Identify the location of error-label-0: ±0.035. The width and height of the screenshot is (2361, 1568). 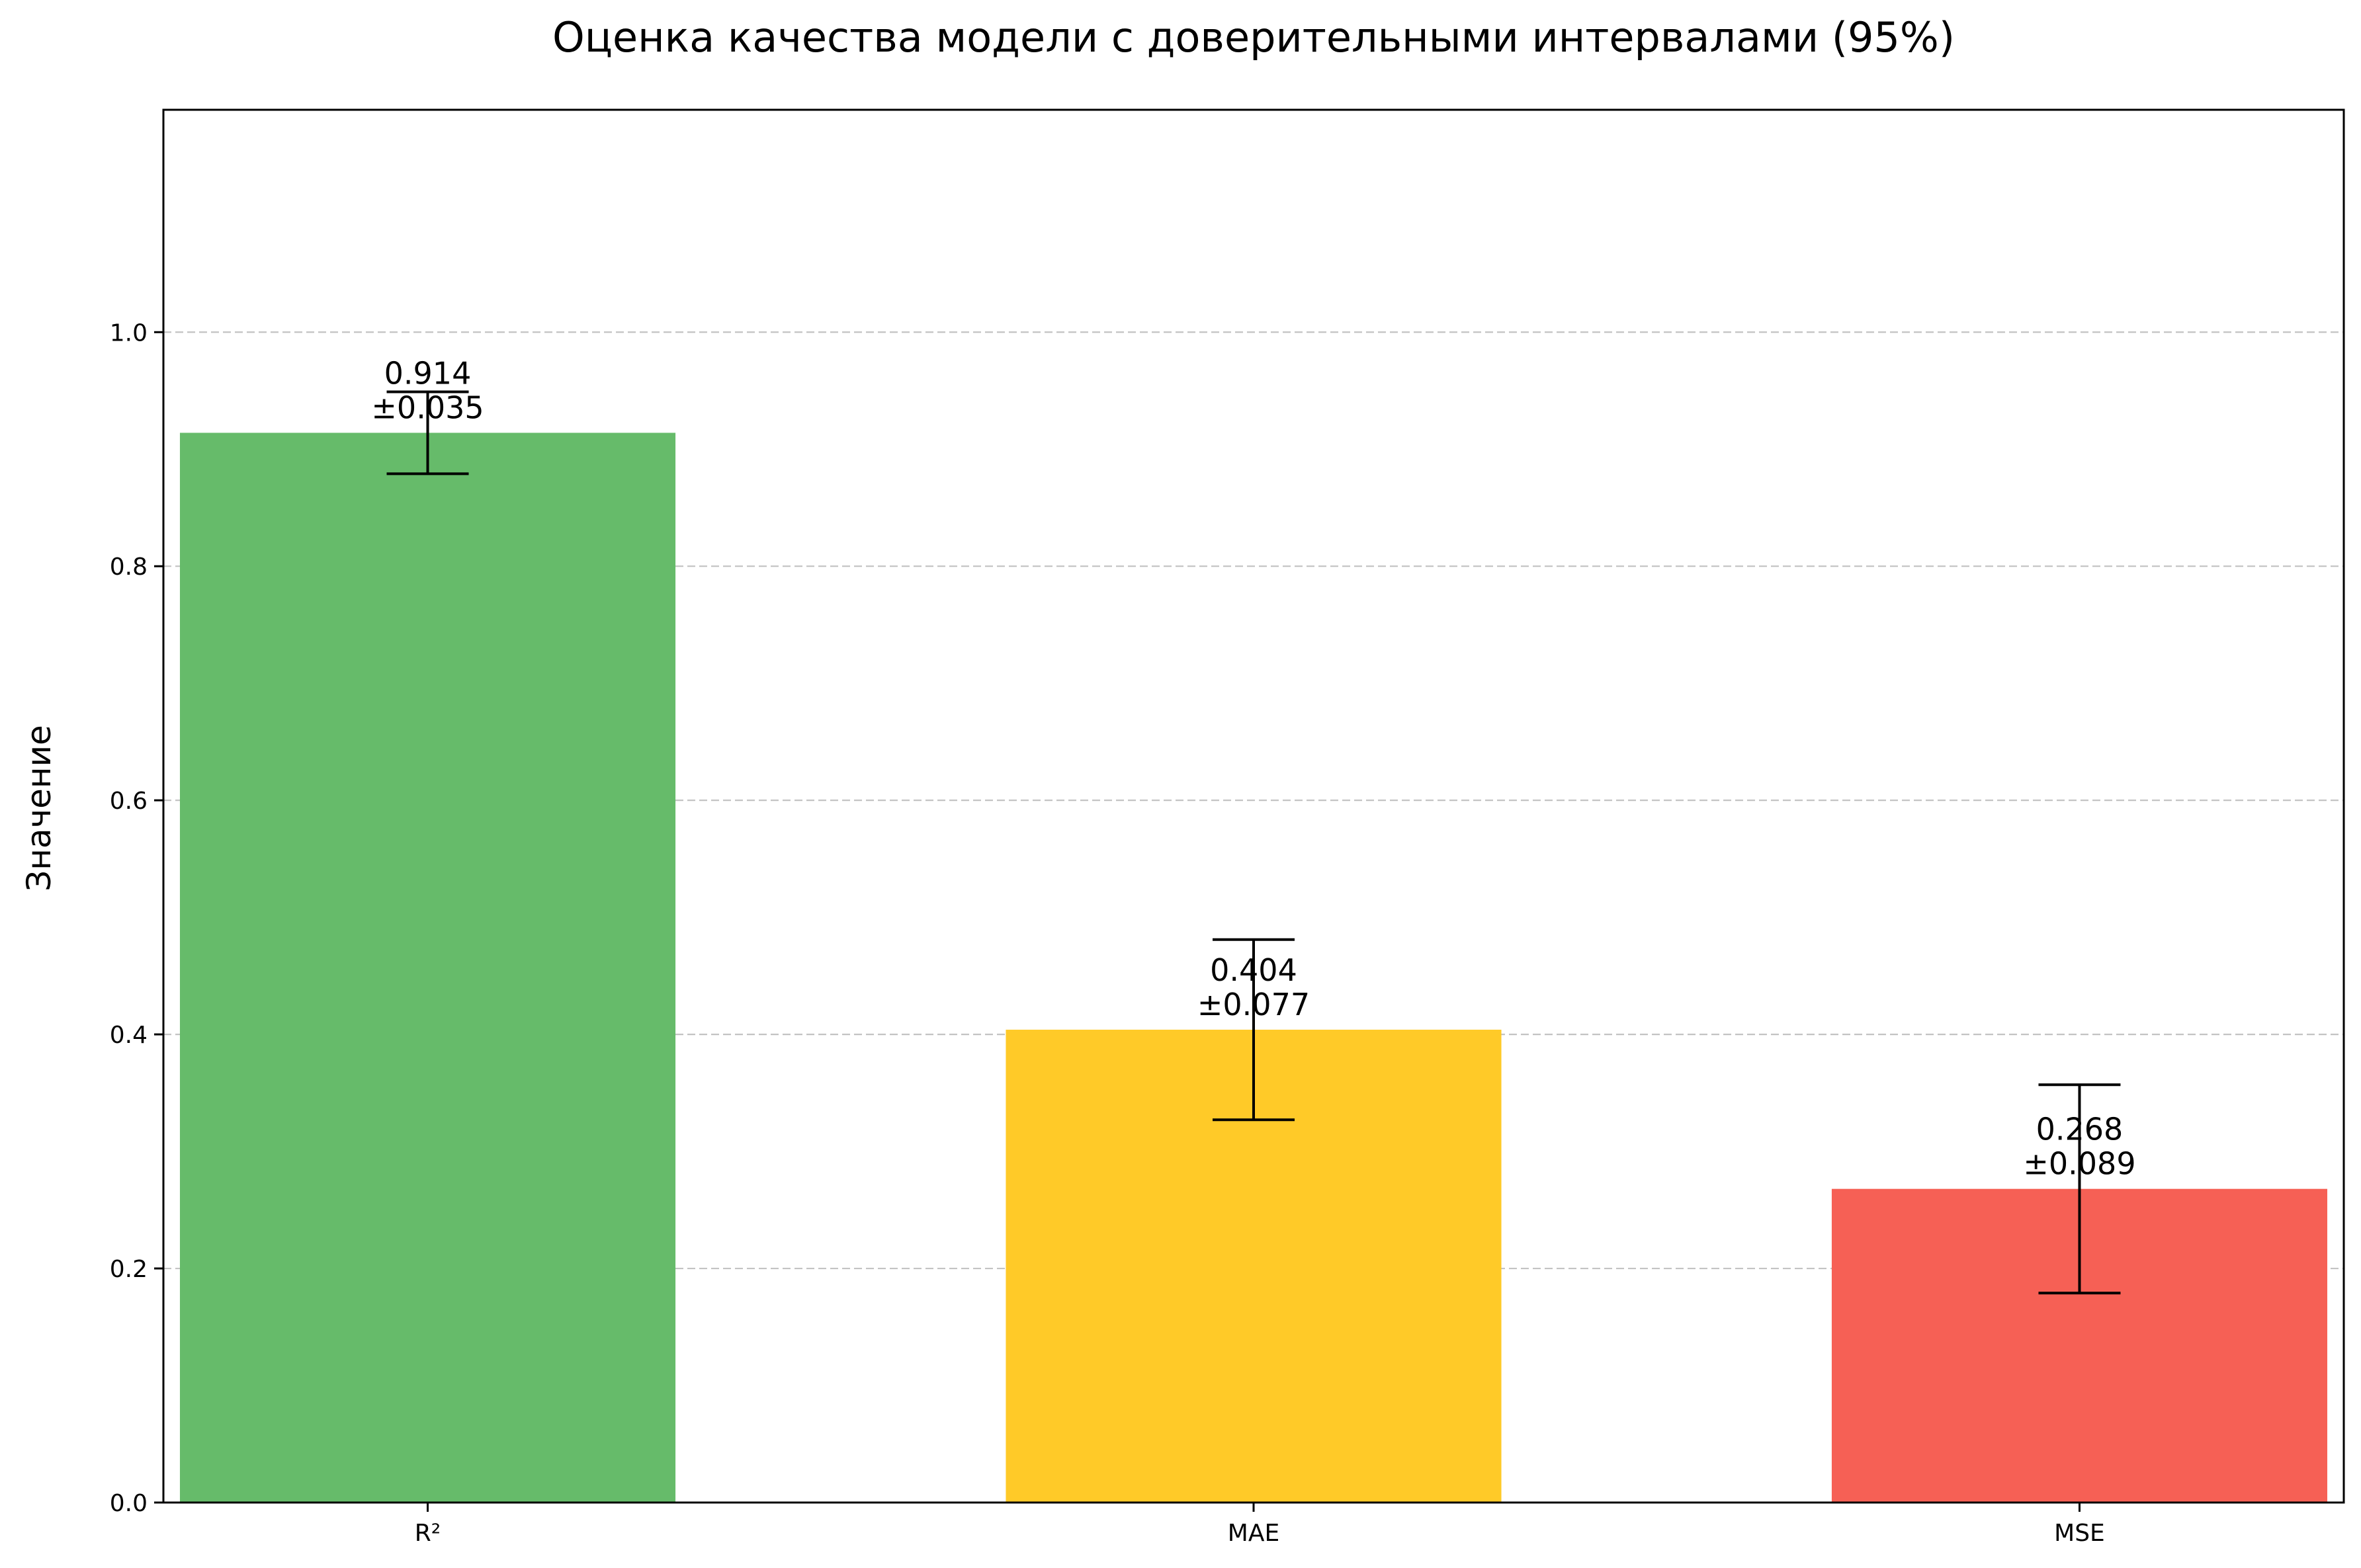
(428, 407).